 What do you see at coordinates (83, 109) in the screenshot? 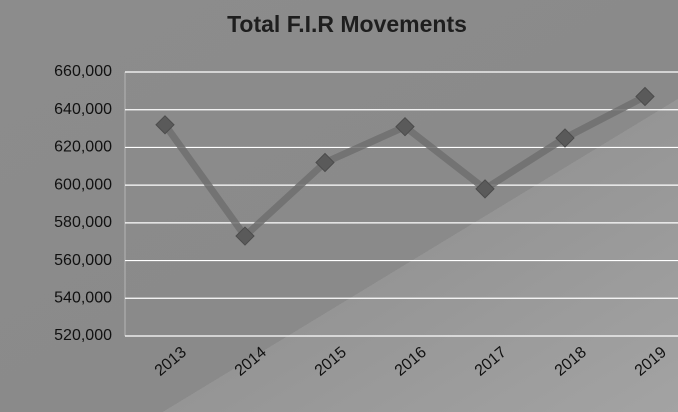
I see `y-tick-label: 640,000` at bounding box center [83, 109].